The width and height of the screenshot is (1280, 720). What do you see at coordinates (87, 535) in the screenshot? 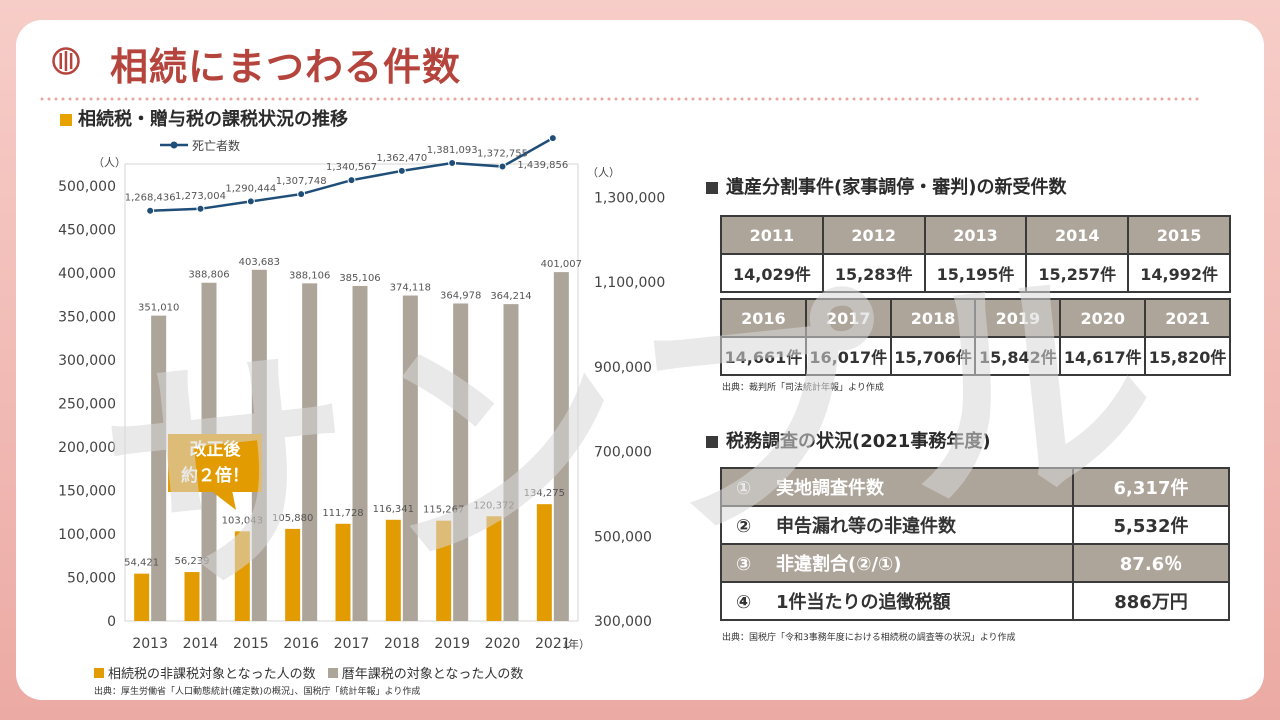
I see `y-left-tick-label: 100,000` at bounding box center [87, 535].